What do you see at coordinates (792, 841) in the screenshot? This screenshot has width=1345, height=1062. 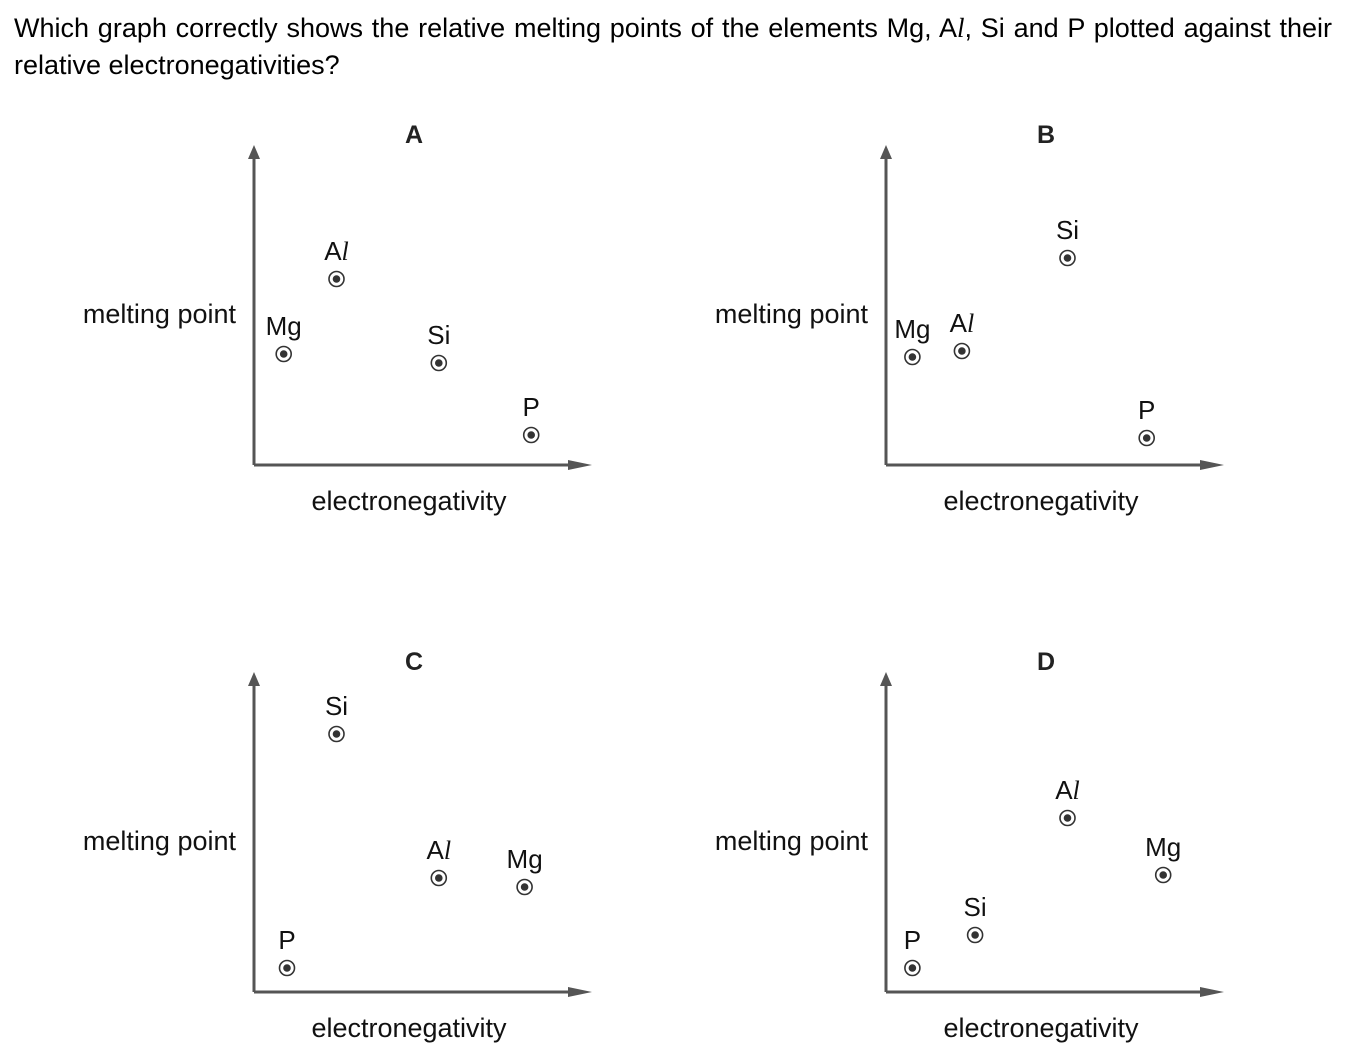 I see `graph-d-ylabel: melting point` at bounding box center [792, 841].